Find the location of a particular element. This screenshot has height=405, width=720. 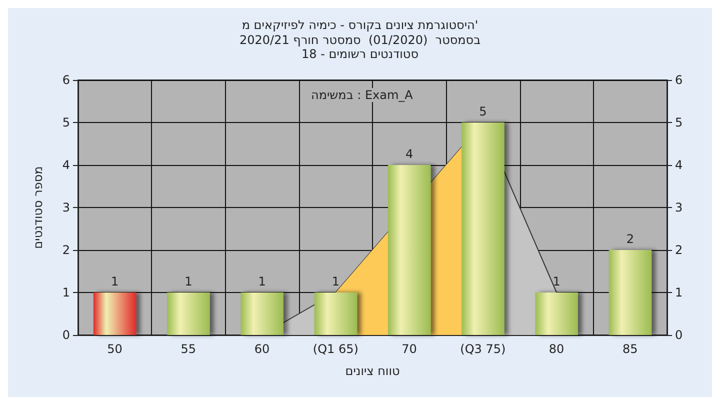

y2-tick-label: 0 is located at coordinates (679, 335).